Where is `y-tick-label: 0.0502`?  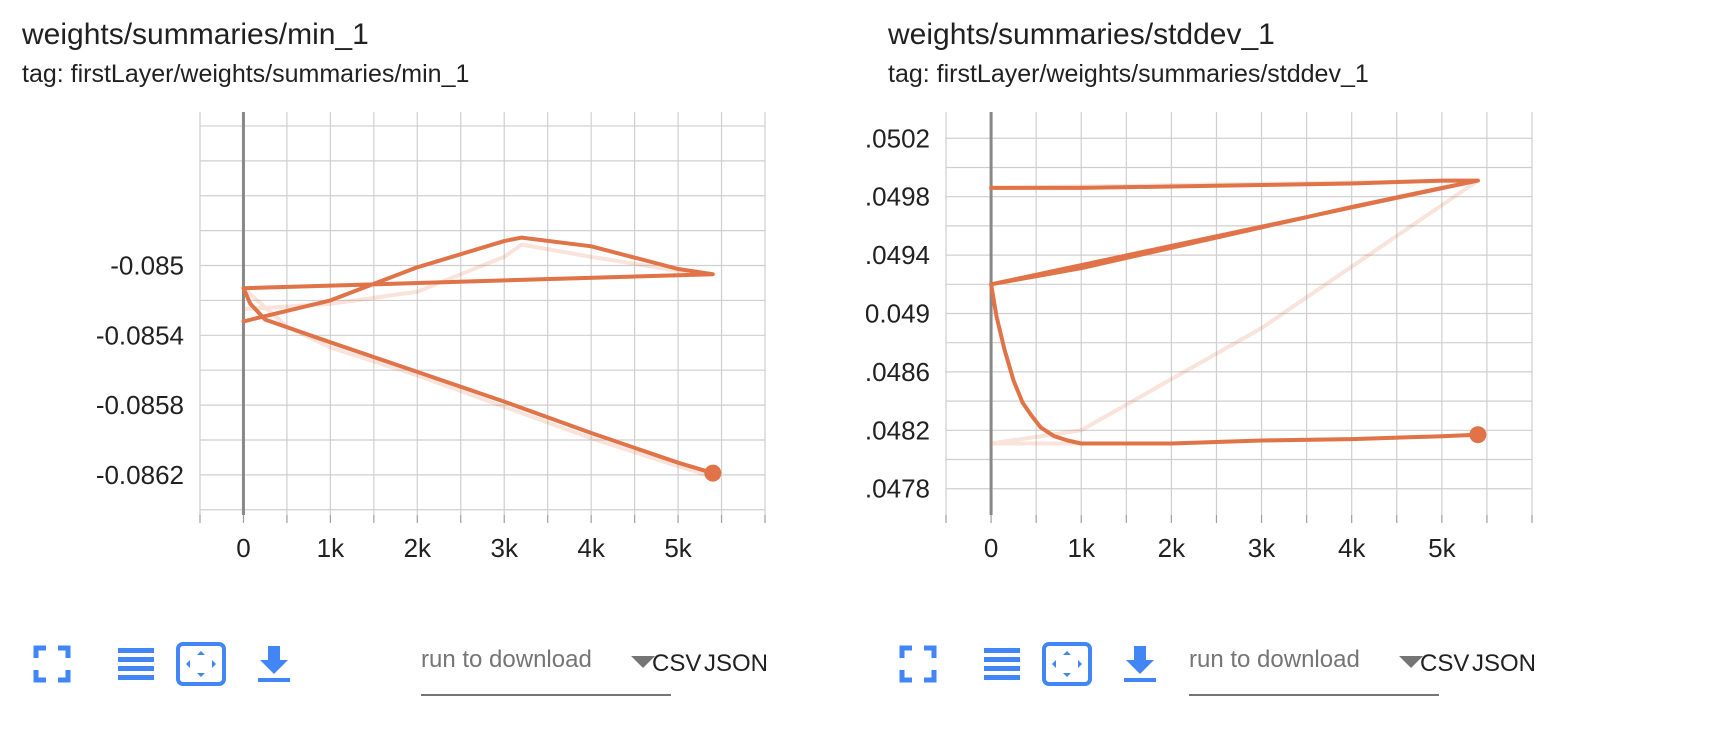 y-tick-label: 0.0502 is located at coordinates (898, 138).